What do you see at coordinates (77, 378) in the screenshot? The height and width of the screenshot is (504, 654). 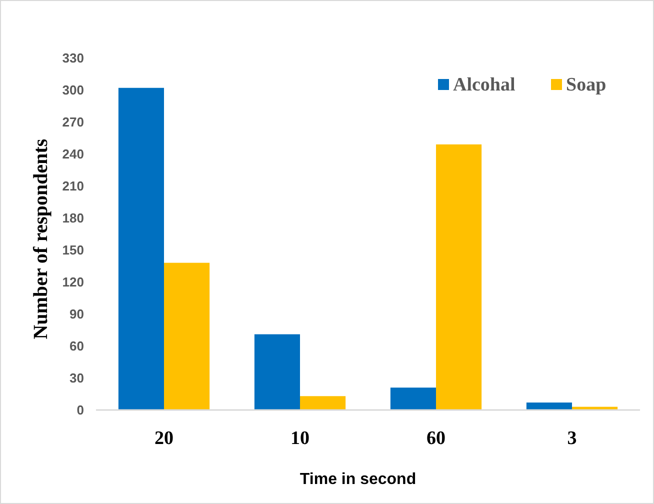 I see `y-tick-label: 30` at bounding box center [77, 378].